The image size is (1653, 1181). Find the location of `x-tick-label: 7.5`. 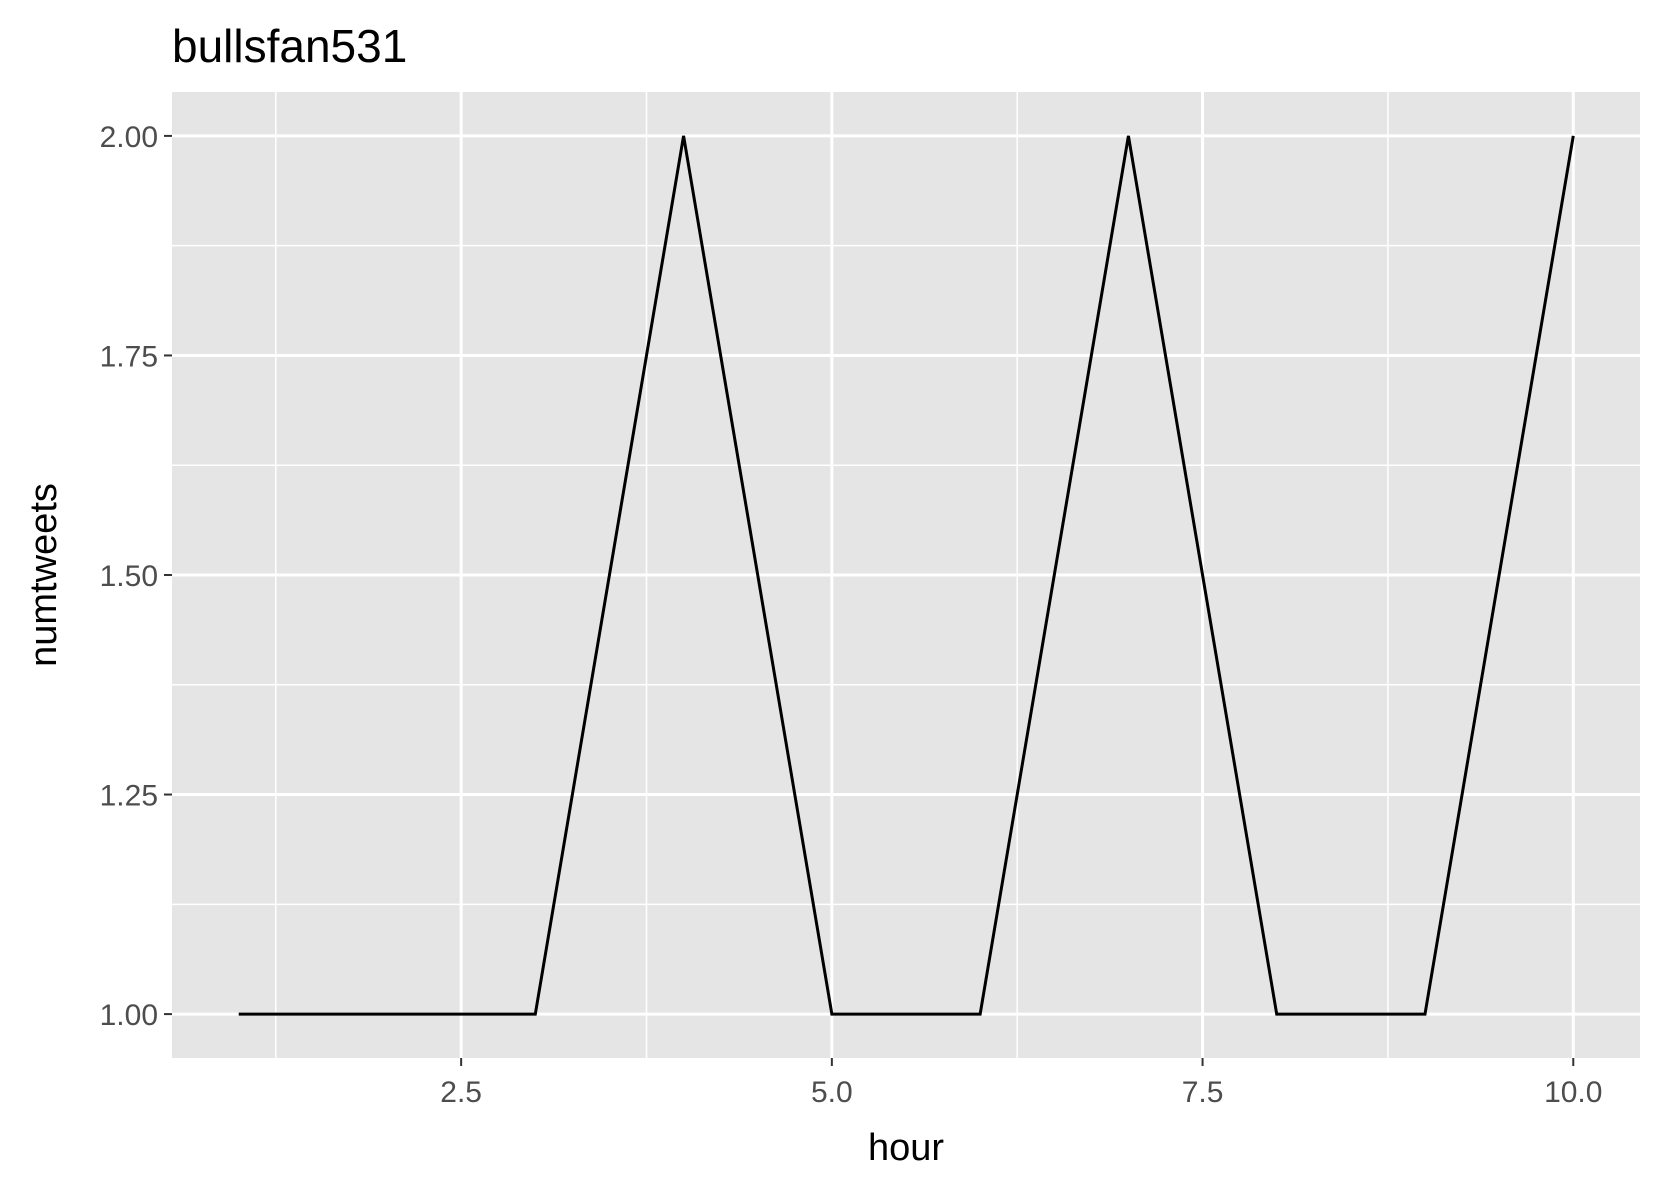

x-tick-label: 7.5 is located at coordinates (1203, 1092).